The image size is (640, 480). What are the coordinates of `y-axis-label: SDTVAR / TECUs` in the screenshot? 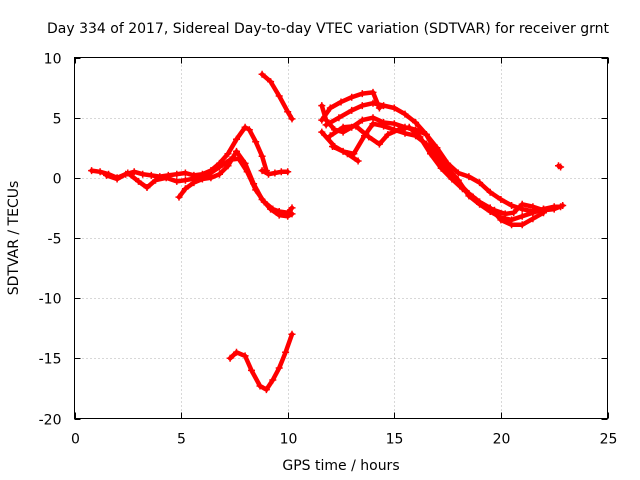 It's located at (14, 238).